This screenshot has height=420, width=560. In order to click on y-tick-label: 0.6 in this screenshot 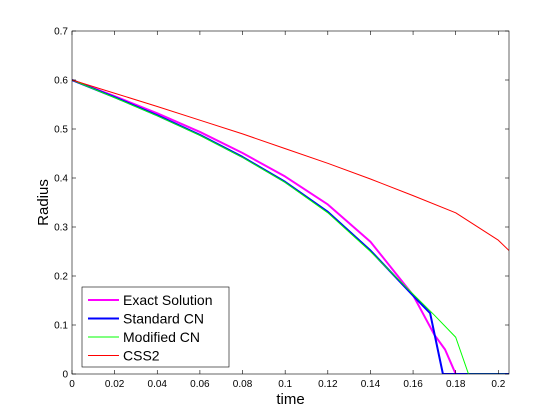, I will do `click(61, 81)`.